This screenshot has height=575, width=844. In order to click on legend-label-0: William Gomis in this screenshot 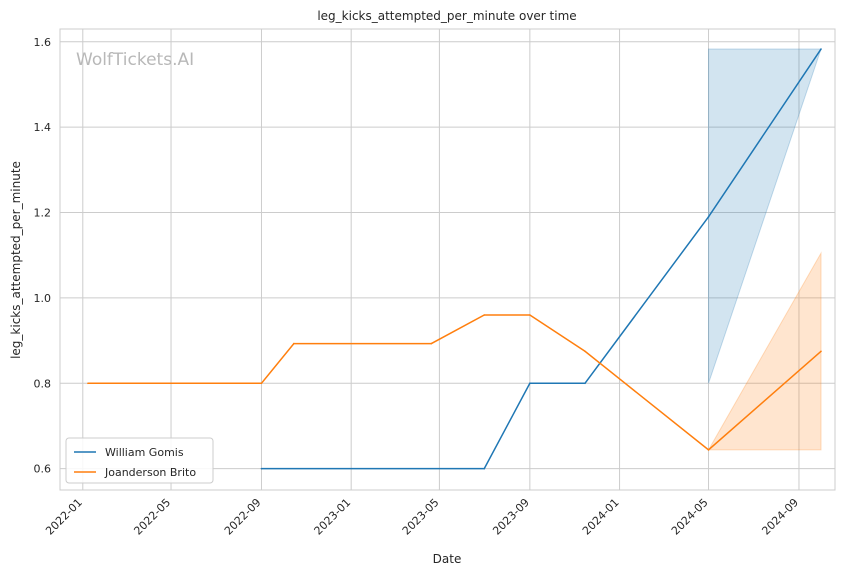, I will do `click(144, 452)`.